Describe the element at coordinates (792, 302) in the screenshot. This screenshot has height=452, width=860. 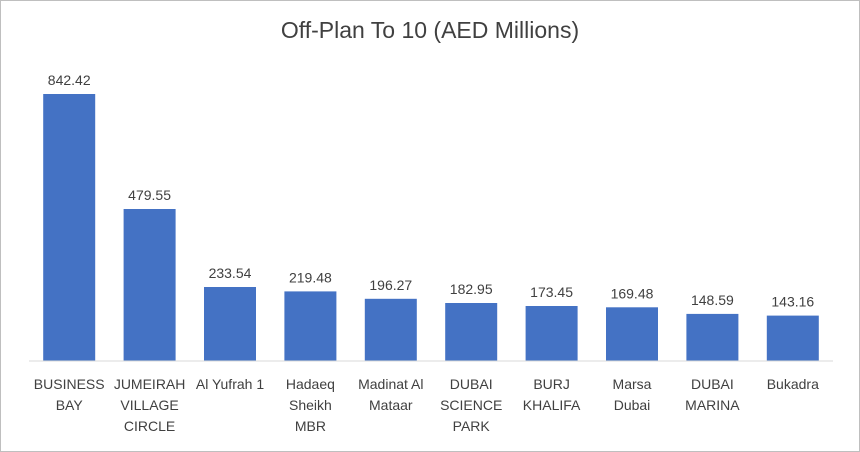
I see `value-label-9: 143.16` at that location.